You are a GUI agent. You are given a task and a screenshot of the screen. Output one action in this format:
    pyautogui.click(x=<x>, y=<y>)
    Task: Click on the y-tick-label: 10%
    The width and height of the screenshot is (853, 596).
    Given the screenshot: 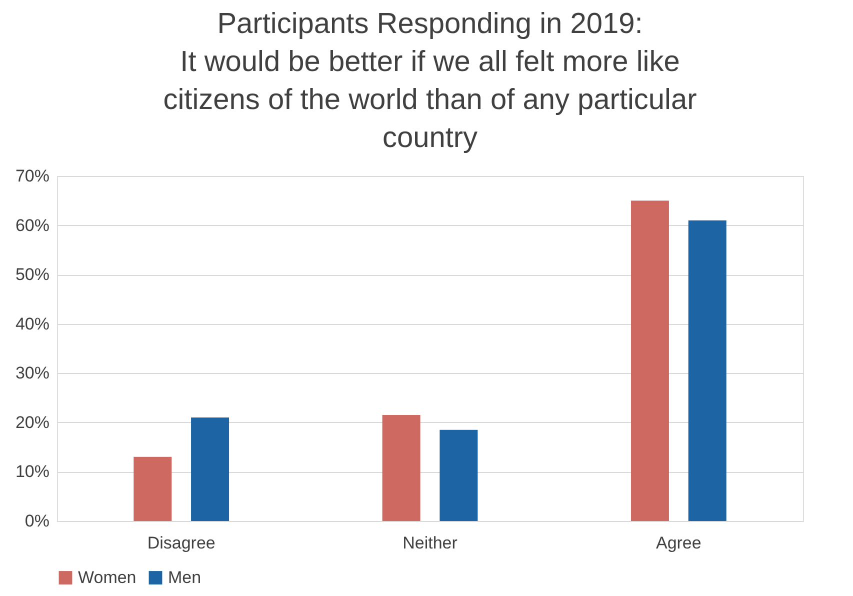 What is the action you would take?
    pyautogui.click(x=32, y=472)
    